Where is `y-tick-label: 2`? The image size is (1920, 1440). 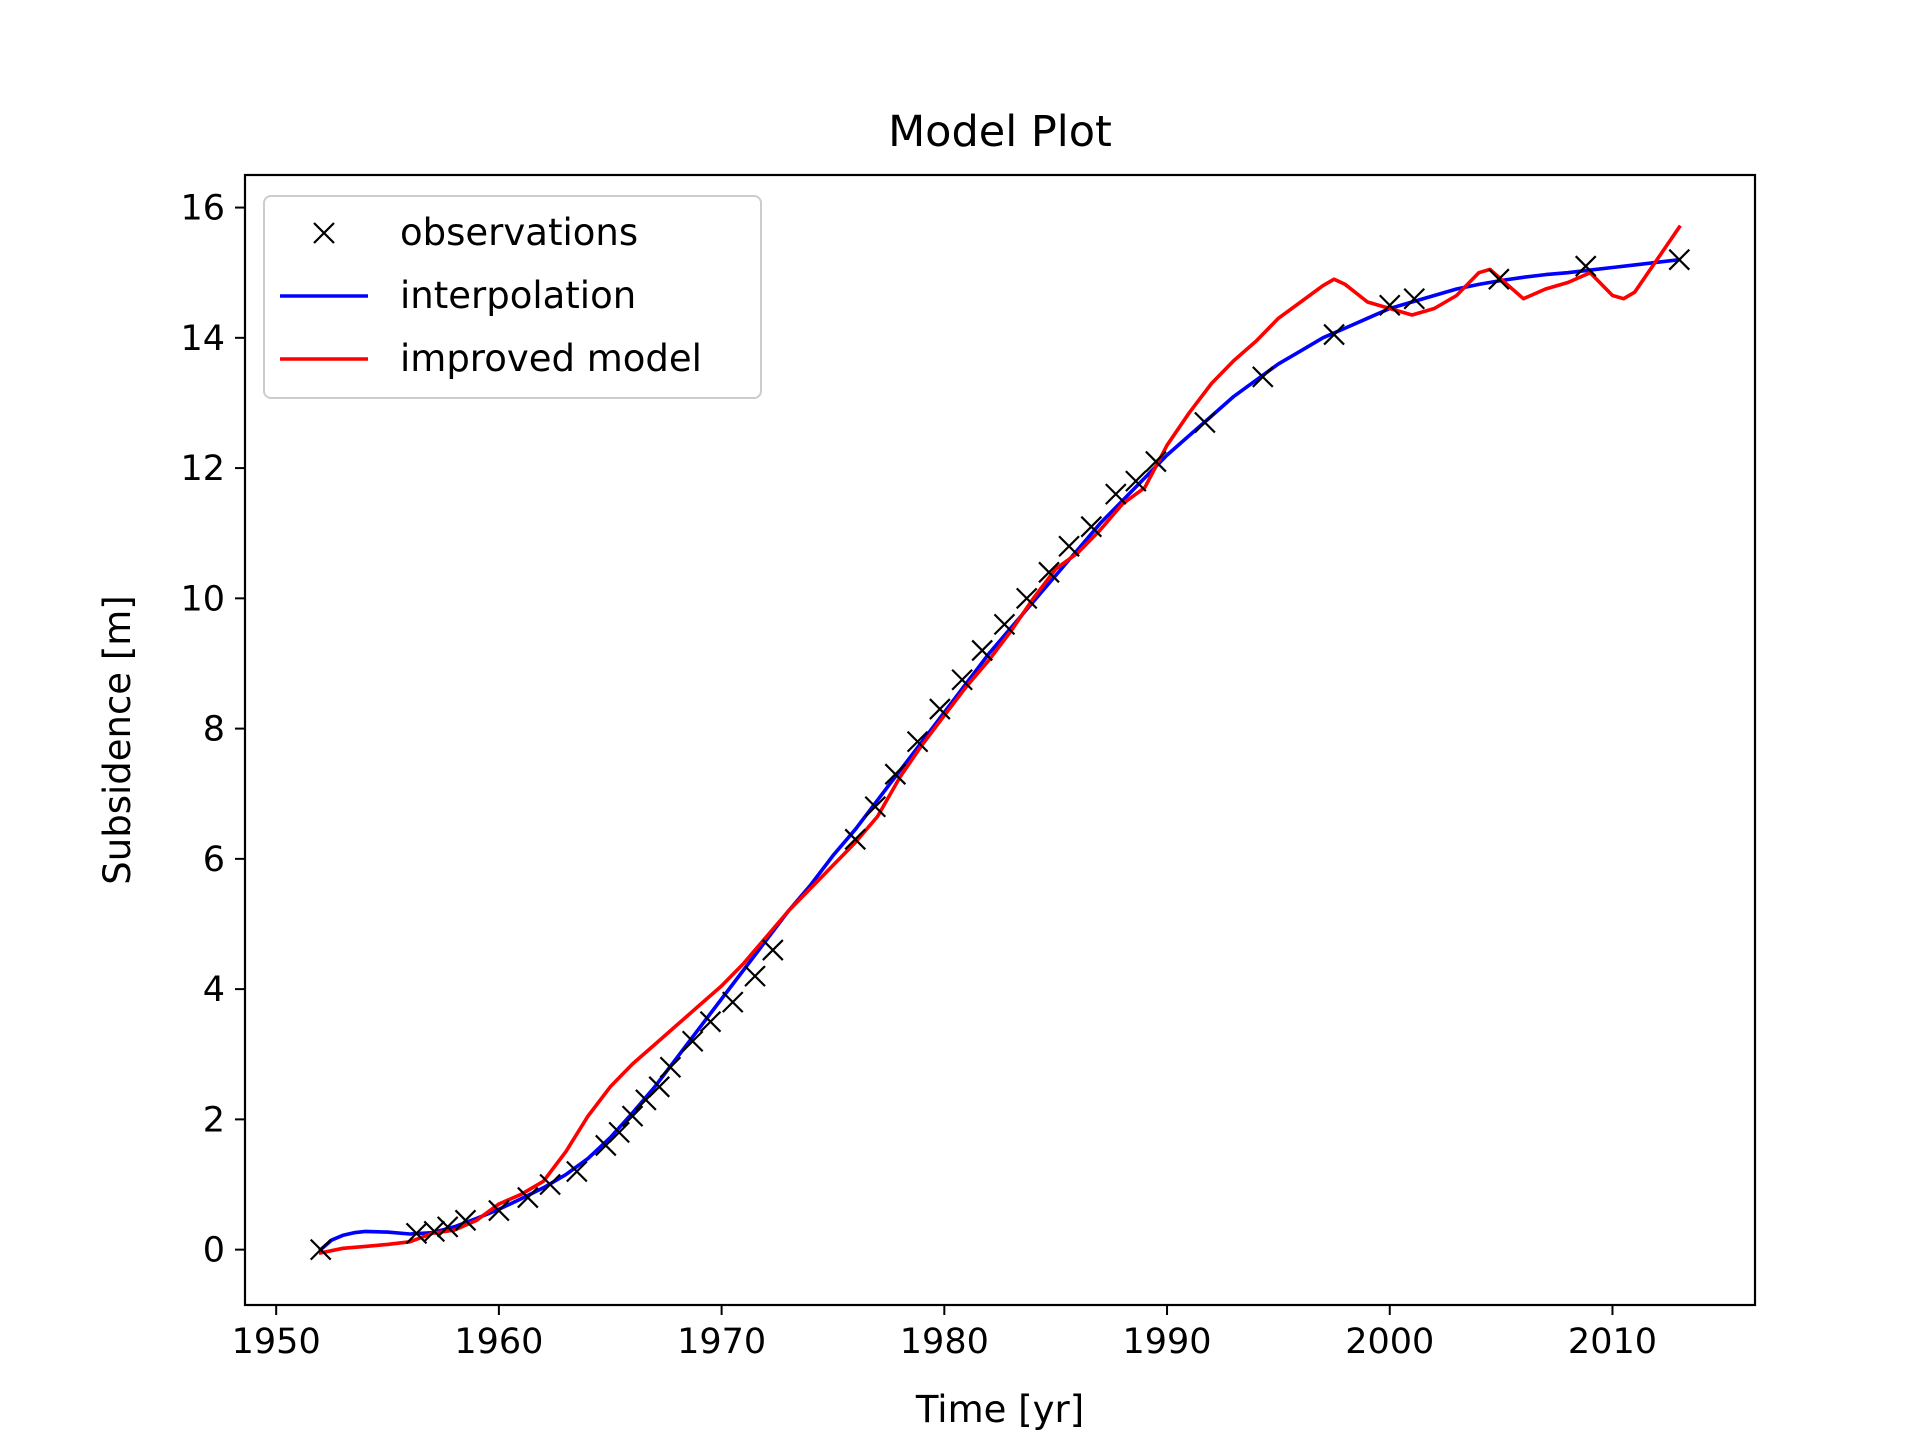
y-tick-label: 2 is located at coordinates (214, 1120).